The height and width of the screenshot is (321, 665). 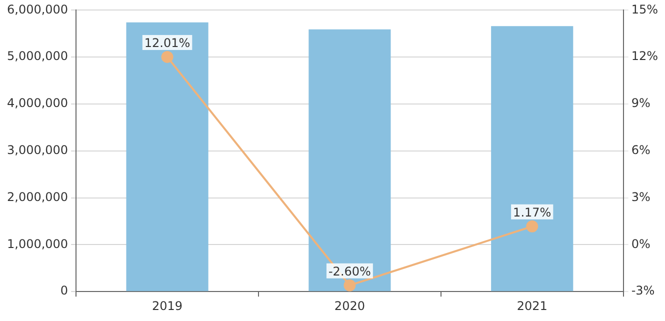 What do you see at coordinates (37, 9) in the screenshot?
I see `y-tick-label: 6,000,000` at bounding box center [37, 9].